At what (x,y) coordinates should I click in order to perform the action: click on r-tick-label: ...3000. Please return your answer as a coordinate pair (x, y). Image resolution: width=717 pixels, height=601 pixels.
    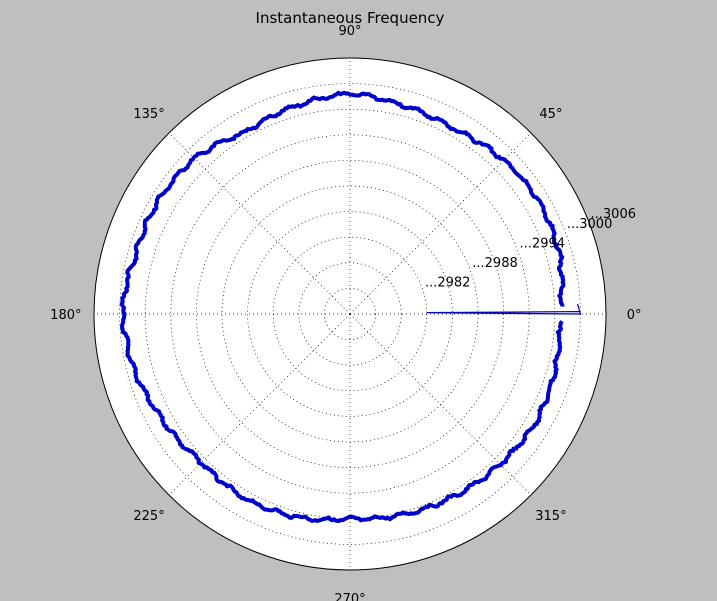
    Looking at the image, I should click on (589, 224).